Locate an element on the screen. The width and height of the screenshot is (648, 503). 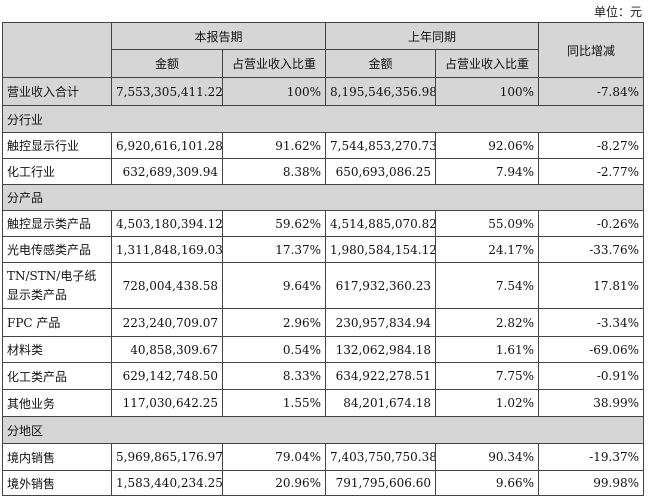
yoy-change: -8.27% is located at coordinates (591, 145).